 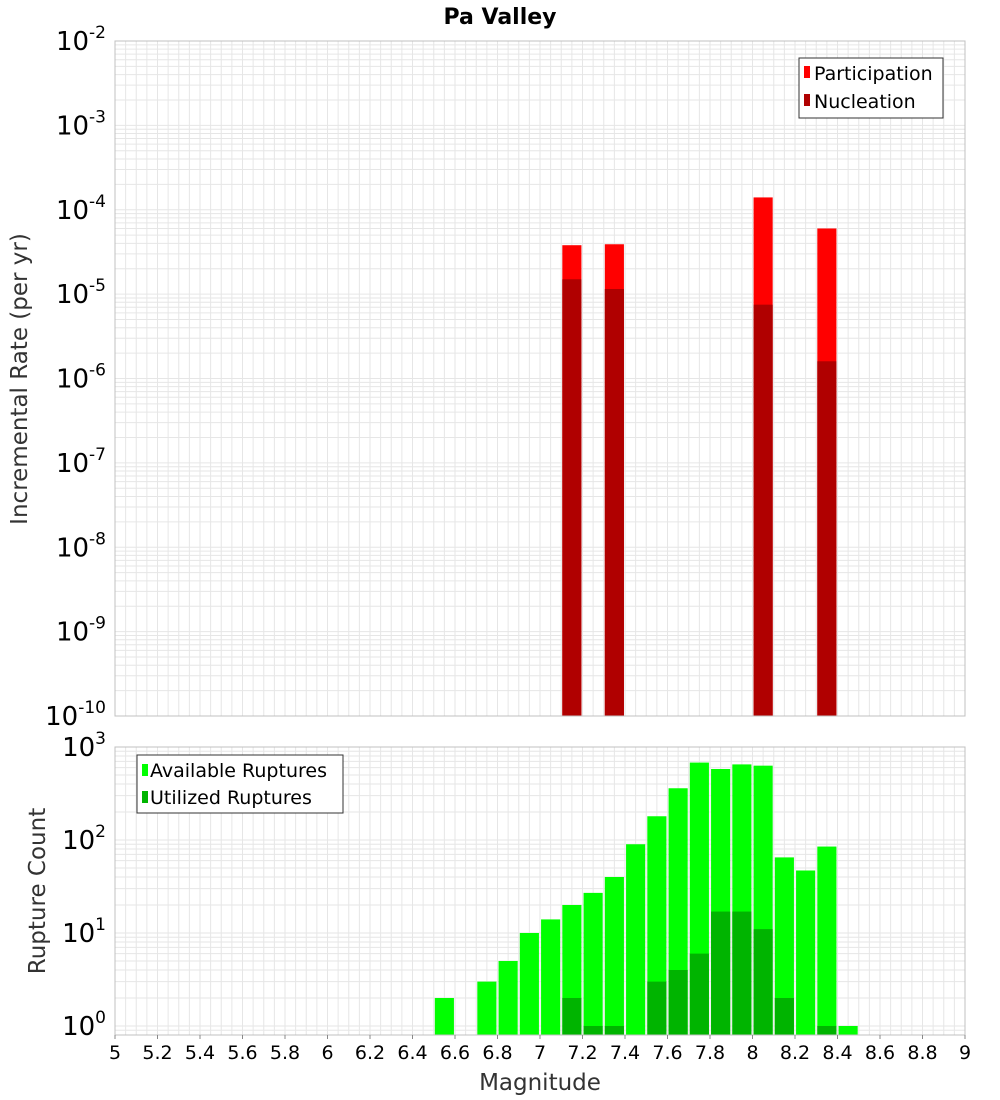 What do you see at coordinates (81, 546) in the screenshot?
I see `y-tick-label: 10⁻⁸` at bounding box center [81, 546].